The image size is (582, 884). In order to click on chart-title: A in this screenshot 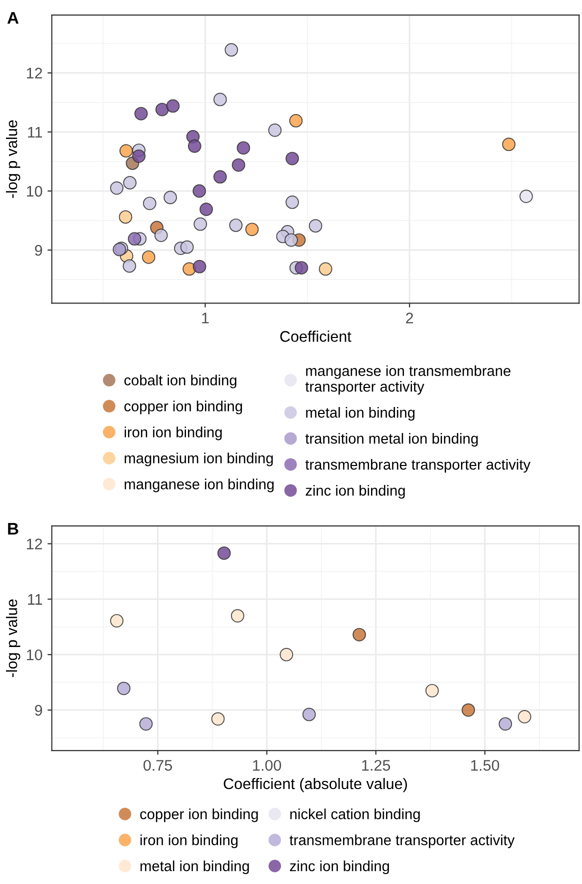, I will do `click(13, 18)`.